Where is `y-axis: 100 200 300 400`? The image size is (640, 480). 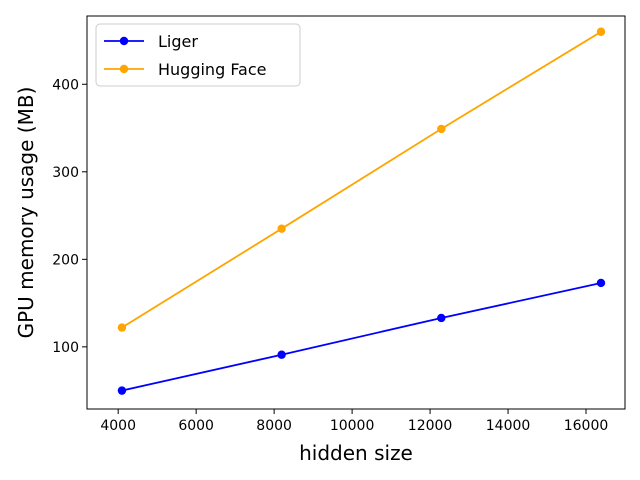 y-axis: 100 200 300 400 is located at coordinates (69, 216).